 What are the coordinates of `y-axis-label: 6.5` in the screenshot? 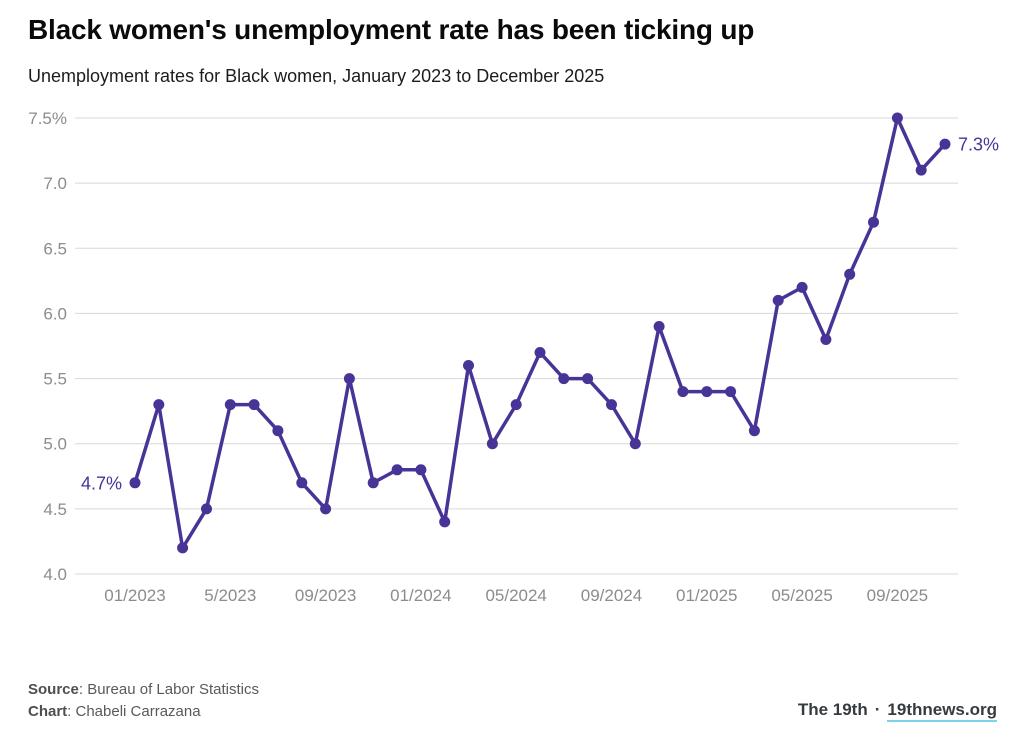 It's located at (55, 248).